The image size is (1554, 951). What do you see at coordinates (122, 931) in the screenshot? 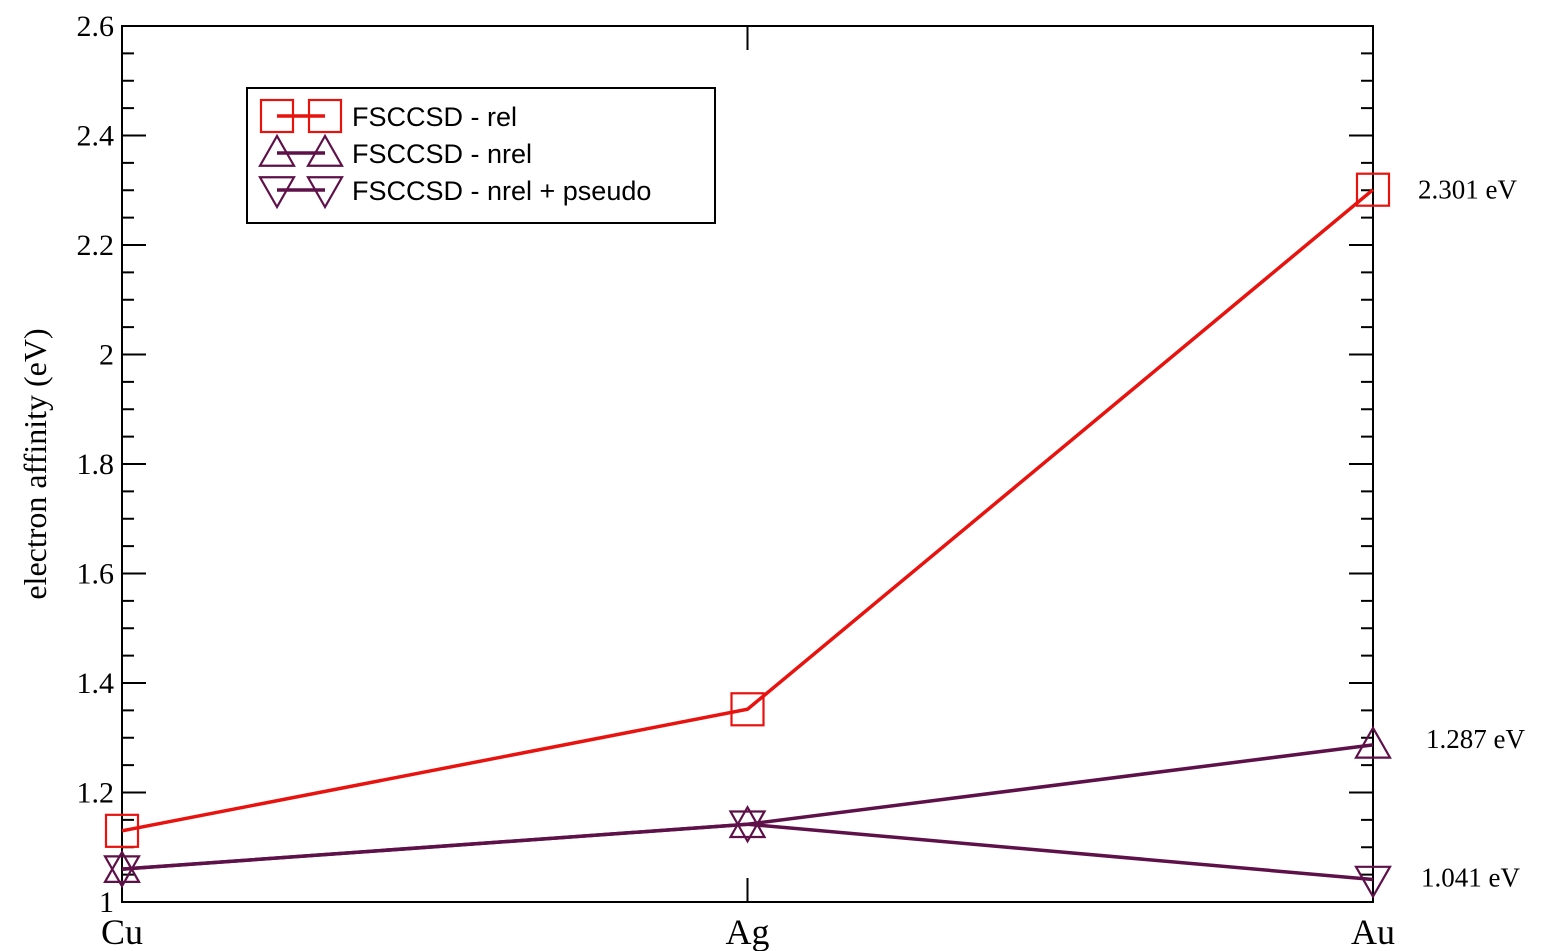
I see `x-tick-label: Cu` at bounding box center [122, 931].